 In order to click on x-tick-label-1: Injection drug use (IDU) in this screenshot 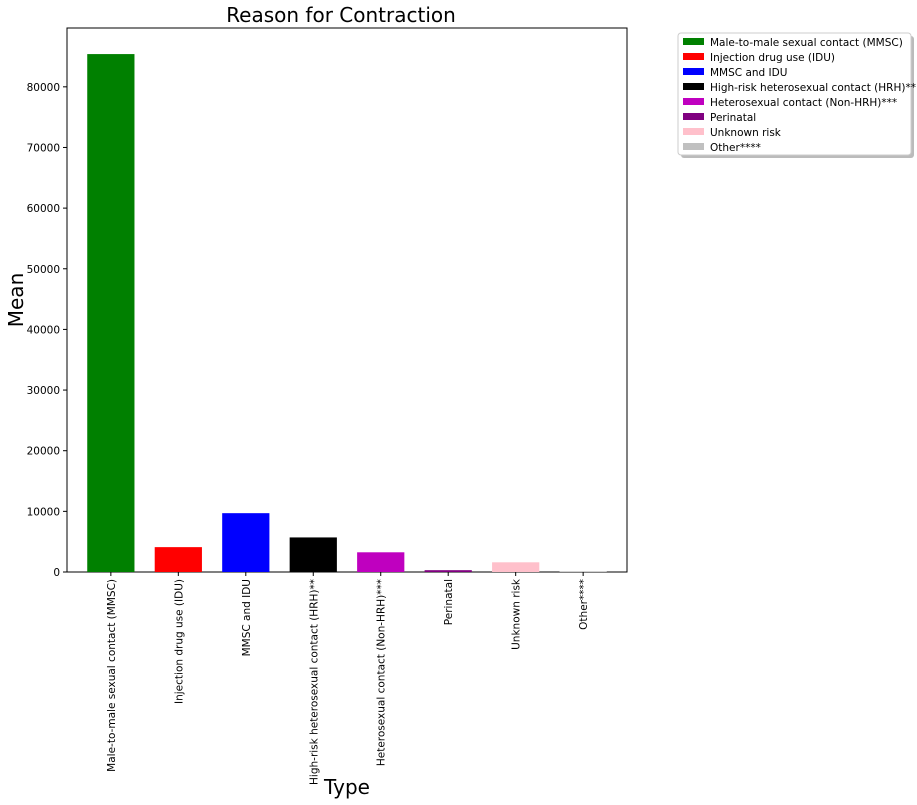, I will do `click(179, 641)`.